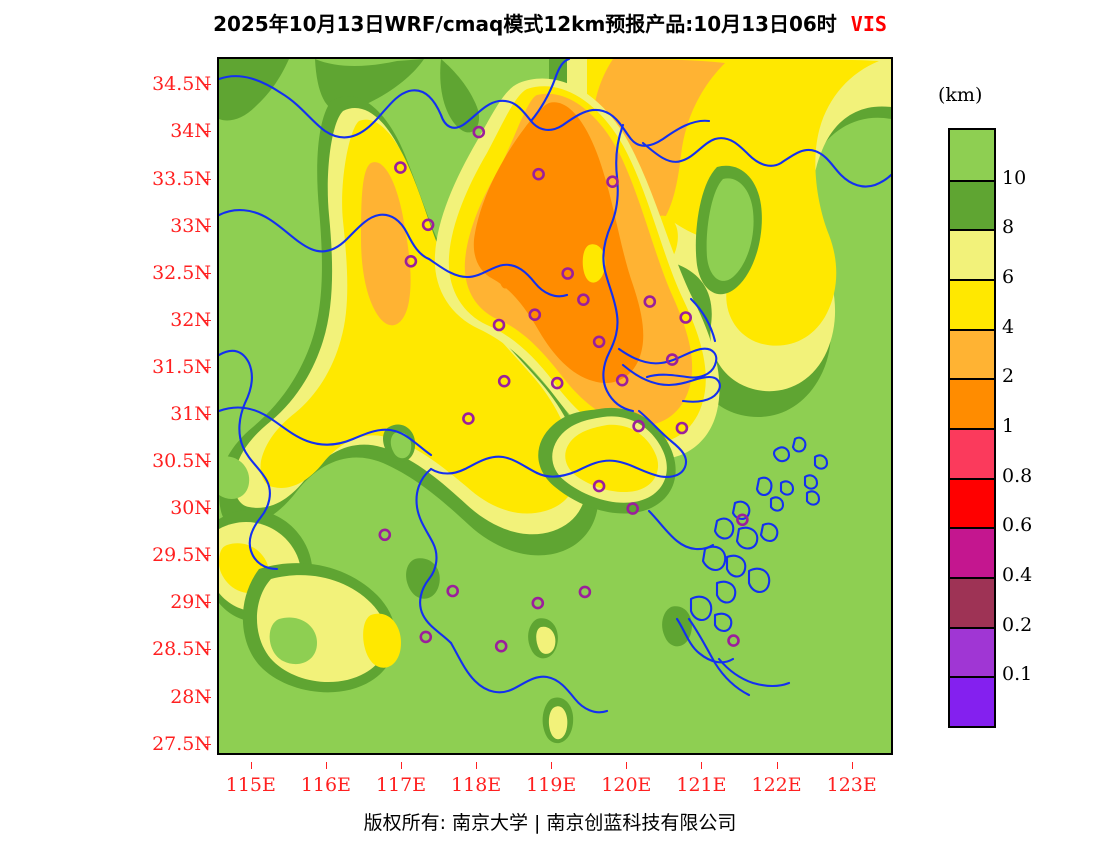 The image size is (1100, 850). I want to click on y-tick-label: 32N, so click(190, 319).